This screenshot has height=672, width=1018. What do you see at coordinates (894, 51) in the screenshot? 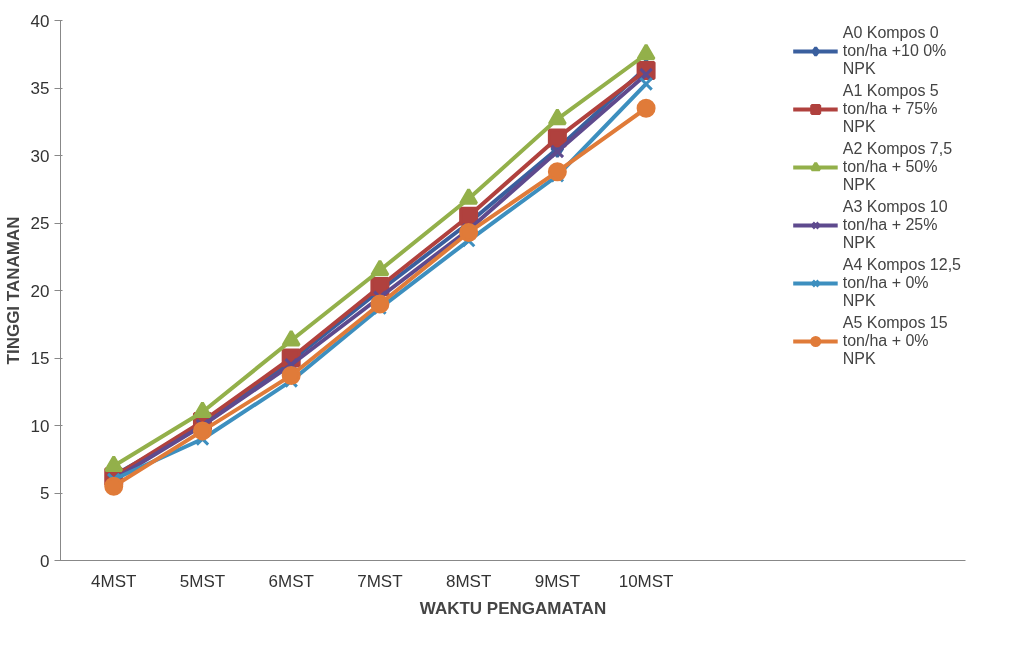
I see `legend-label: A0 Kompos 0 ton/ha +10 0% NPK` at bounding box center [894, 51].